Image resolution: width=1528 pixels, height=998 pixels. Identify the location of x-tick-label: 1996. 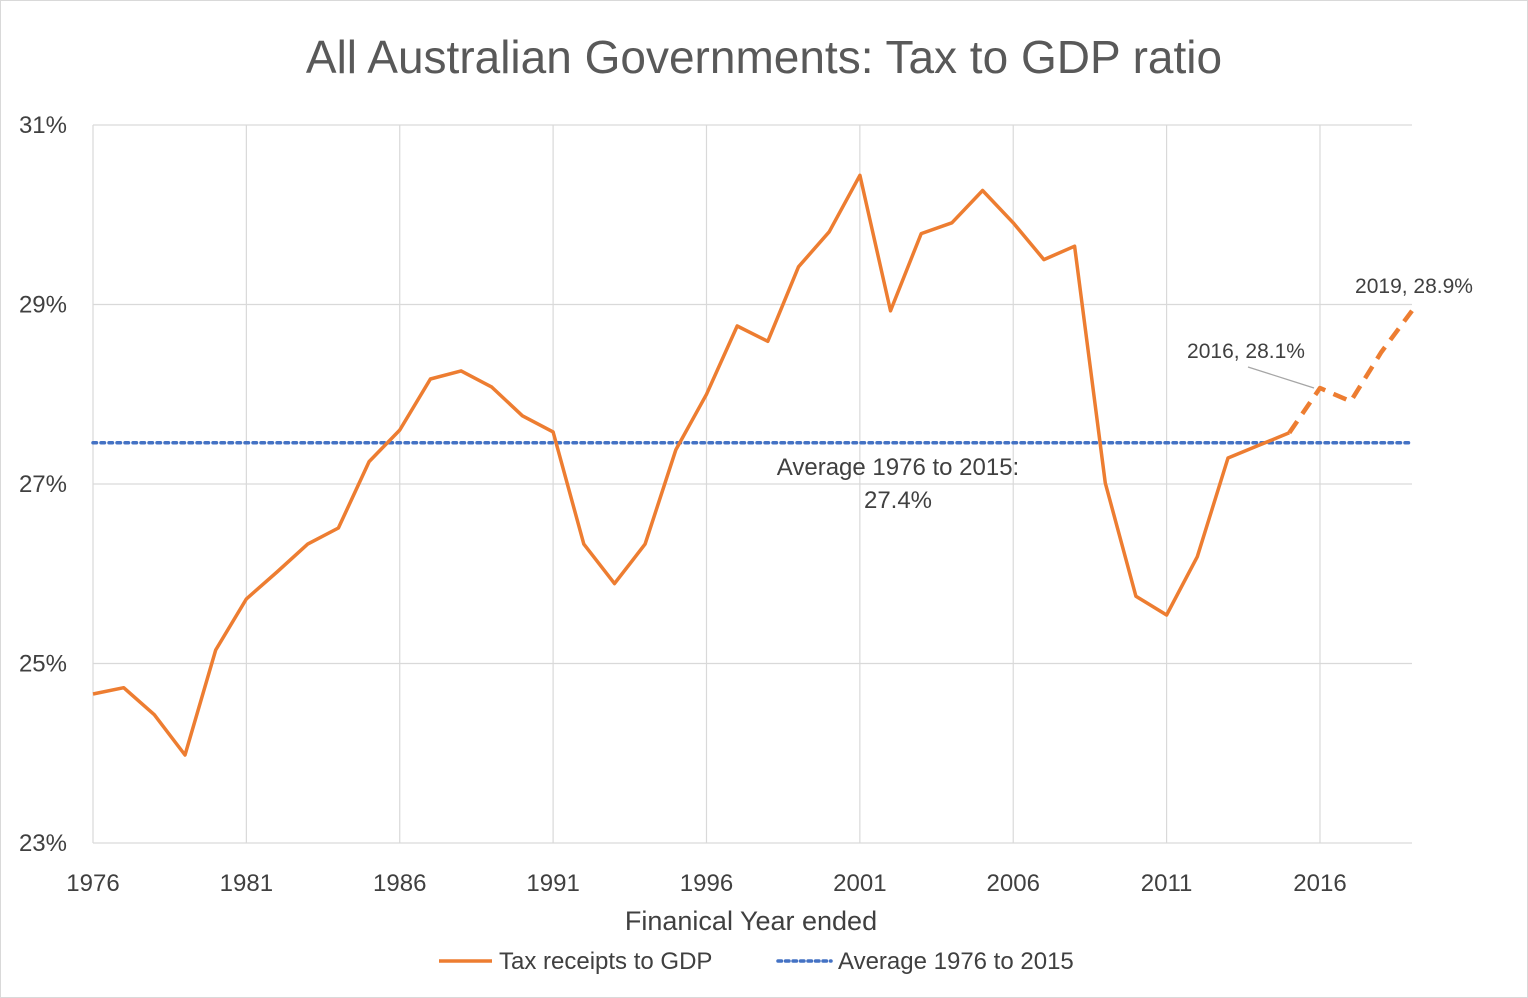
(706, 883).